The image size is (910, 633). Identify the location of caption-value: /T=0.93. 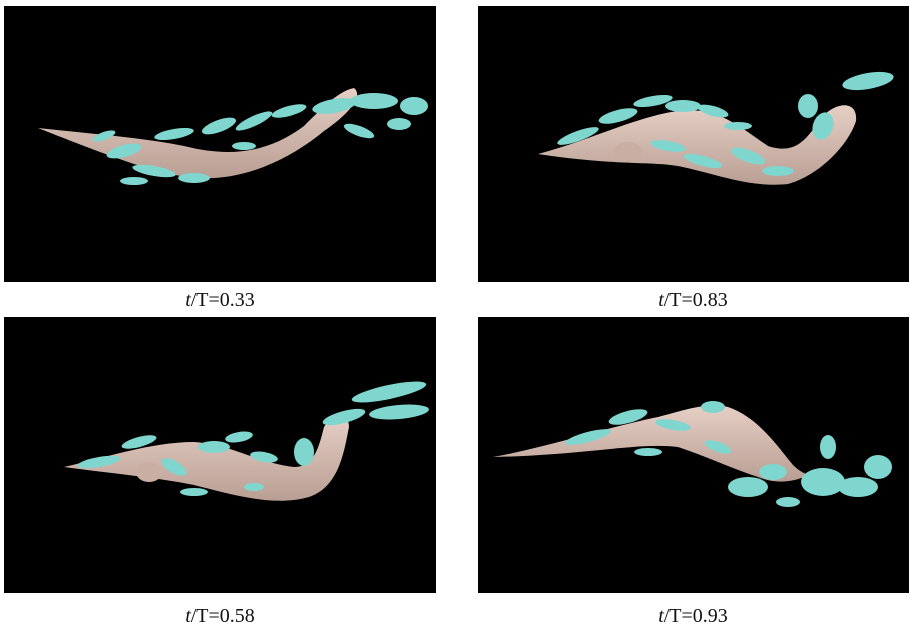
(695, 616).